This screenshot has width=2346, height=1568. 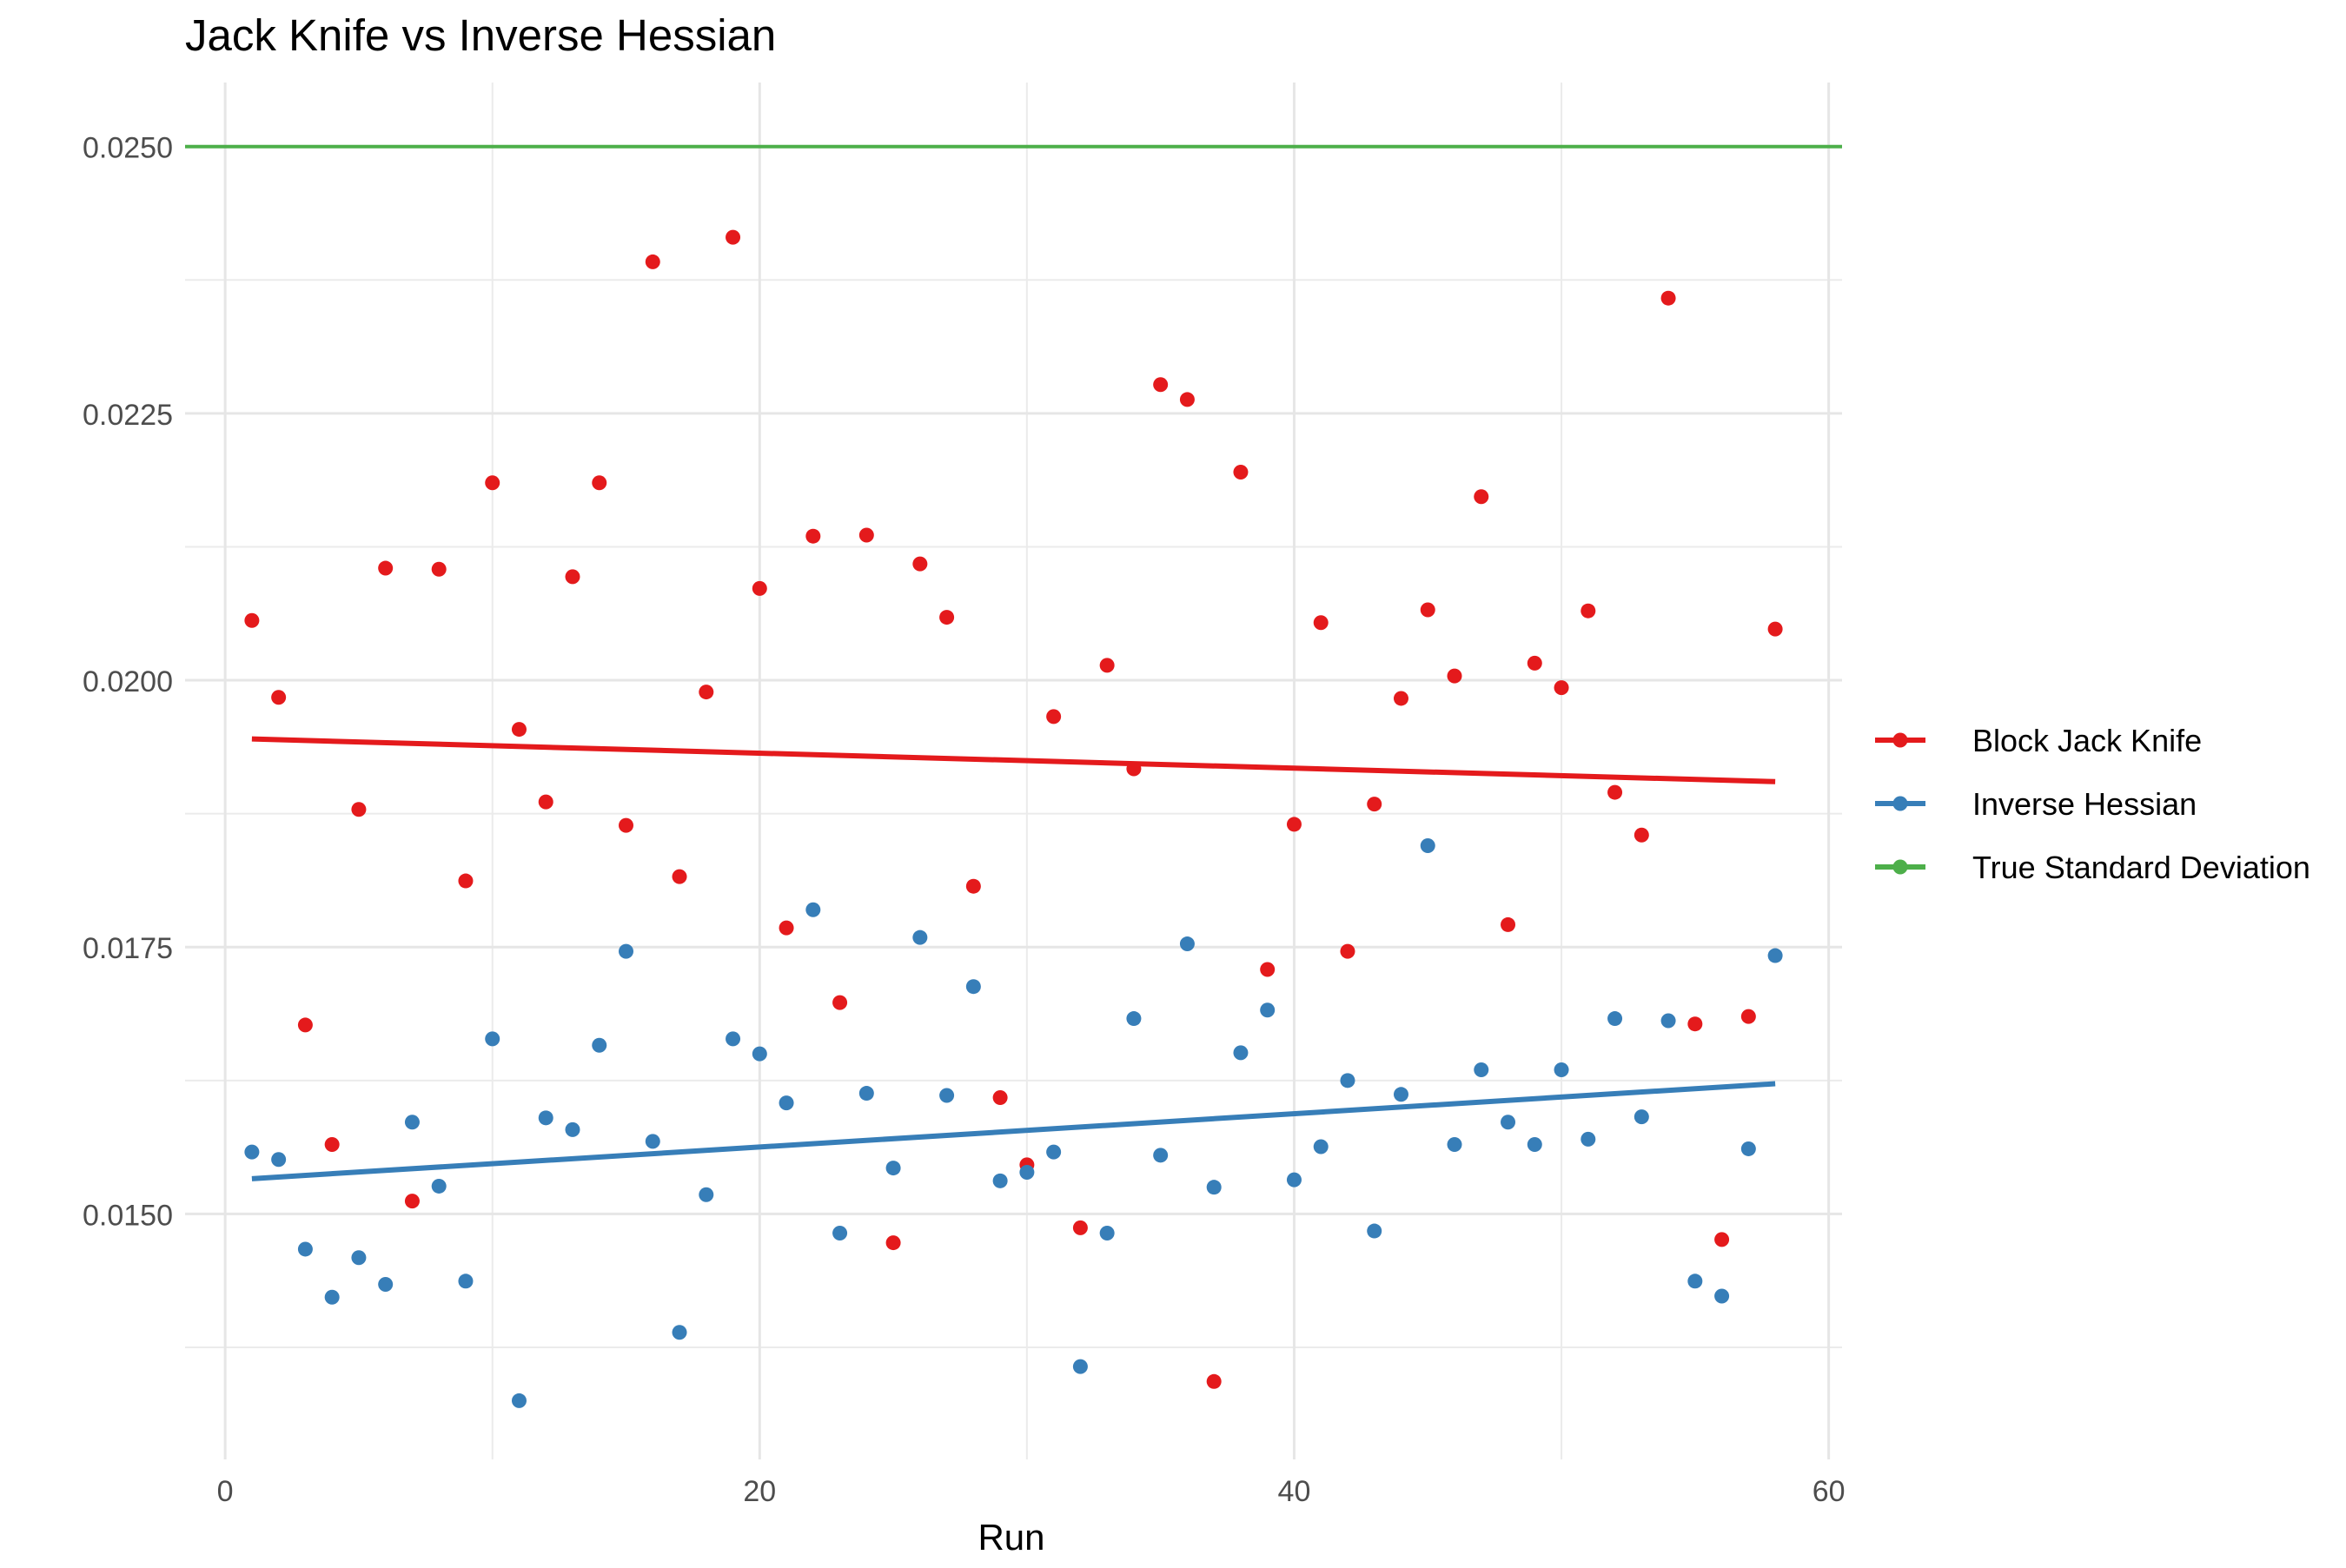 I want to click on x-tick-label: 60, so click(x=1830, y=1491).